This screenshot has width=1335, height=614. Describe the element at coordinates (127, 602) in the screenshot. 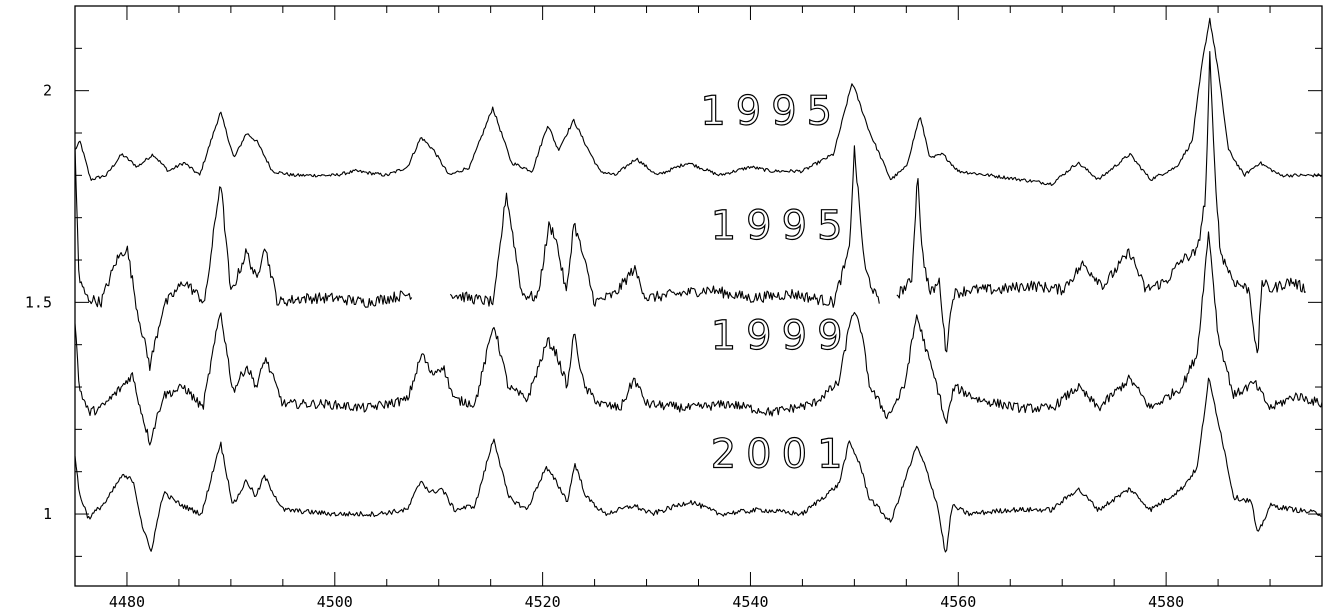

I see `x-tick-label: 4480` at that location.